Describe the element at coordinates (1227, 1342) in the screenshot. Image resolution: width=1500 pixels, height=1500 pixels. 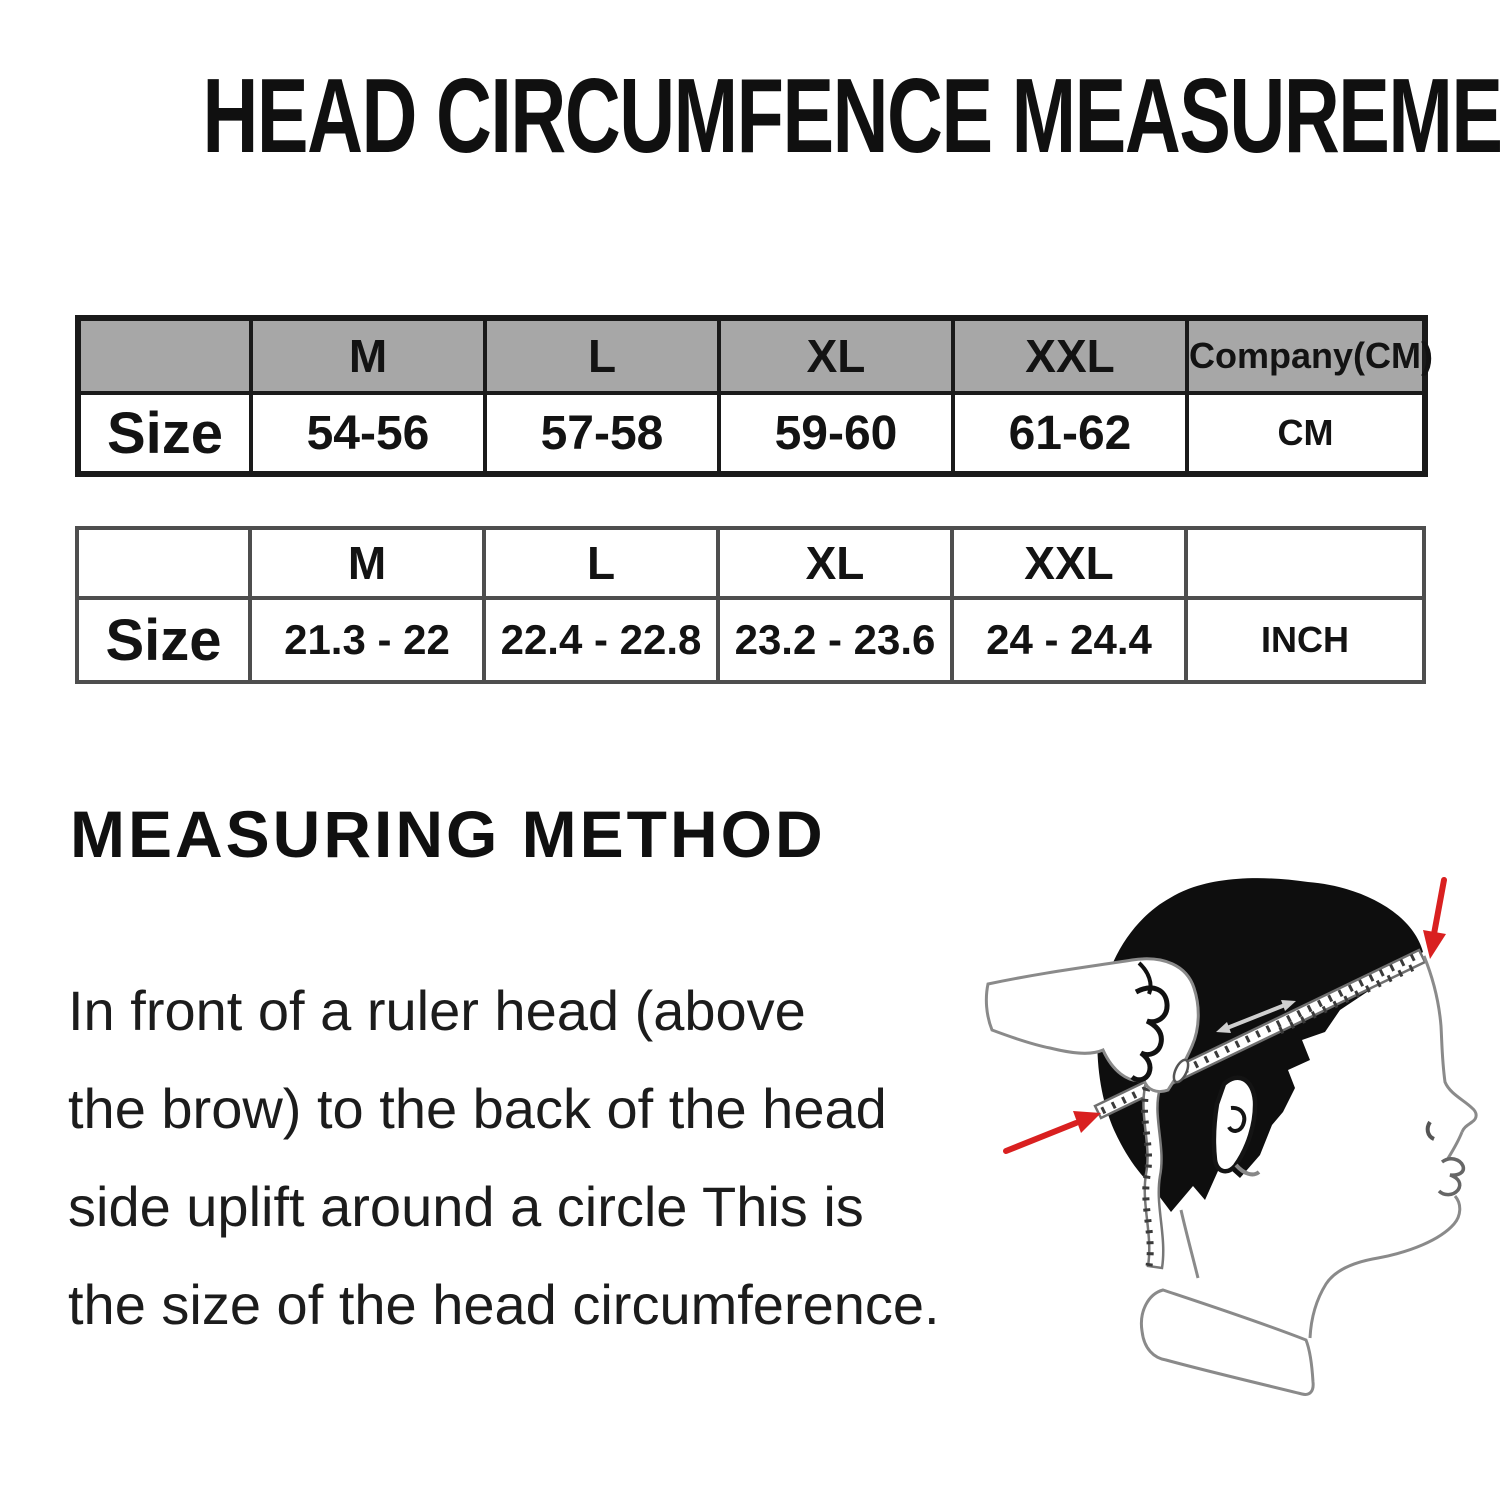
I see `shirt-collar` at that location.